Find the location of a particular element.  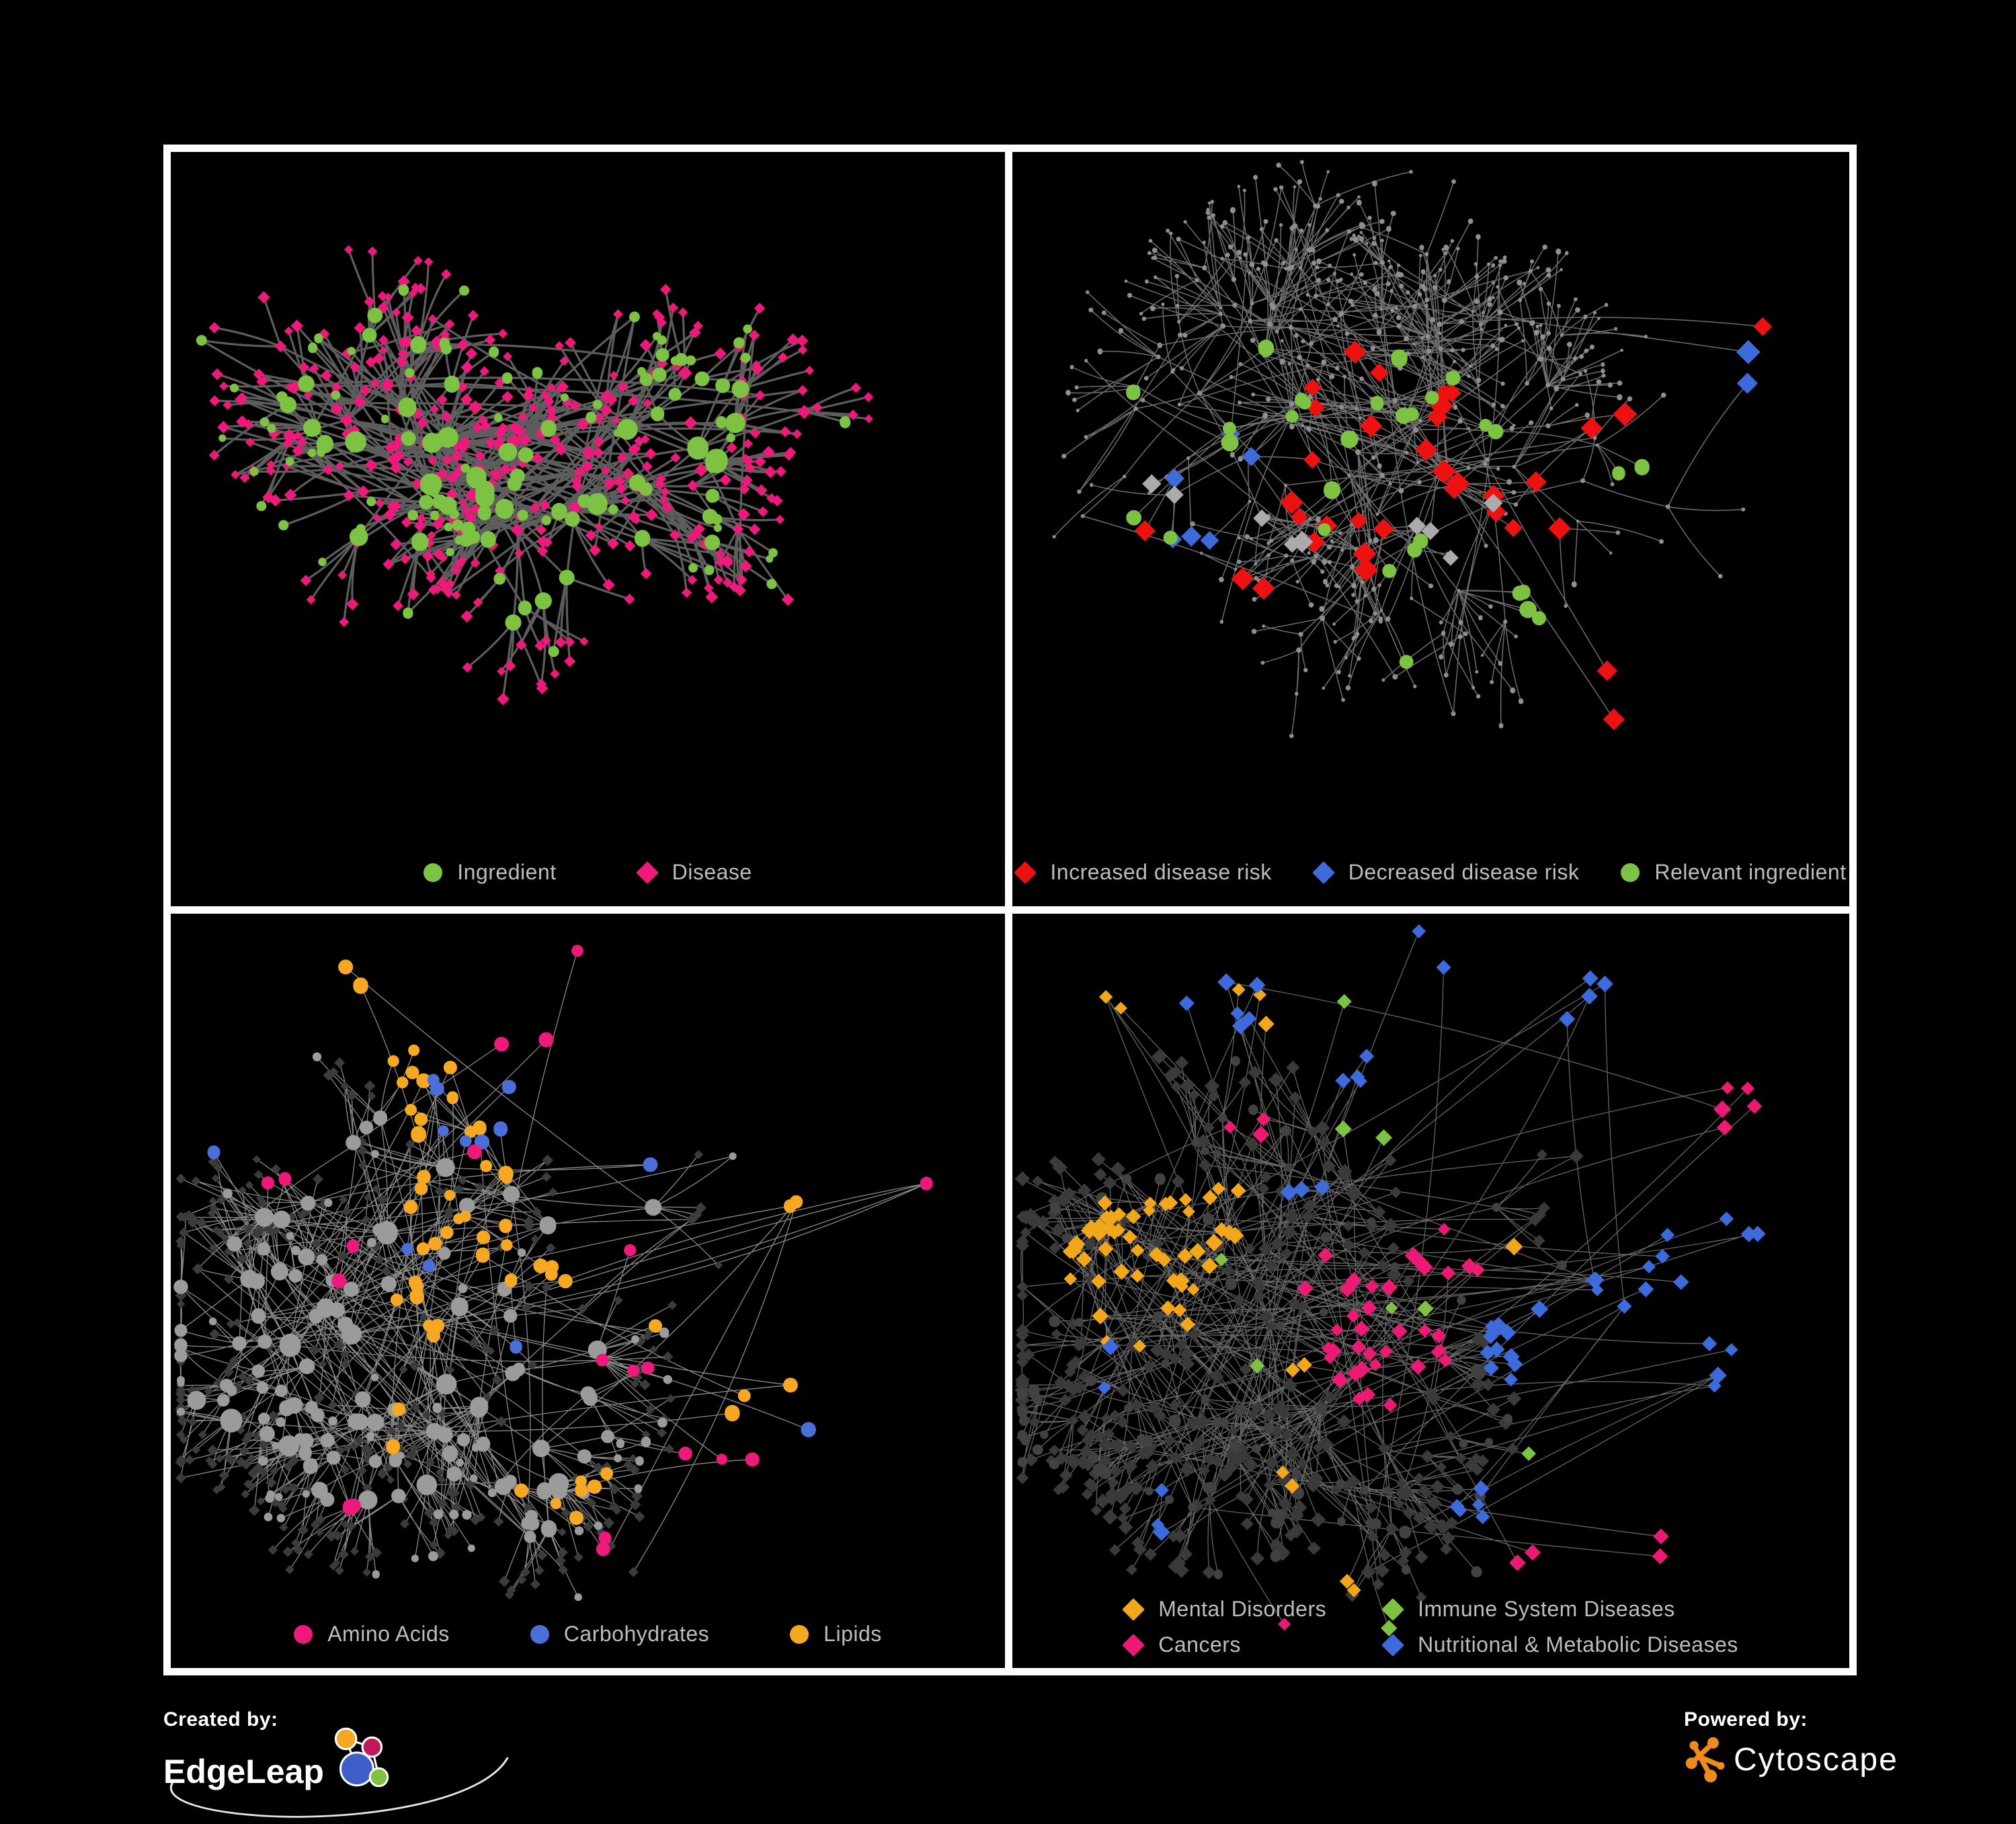

legend-item-relevant-ingredient: Relevant ingredient is located at coordinates (1733, 872).